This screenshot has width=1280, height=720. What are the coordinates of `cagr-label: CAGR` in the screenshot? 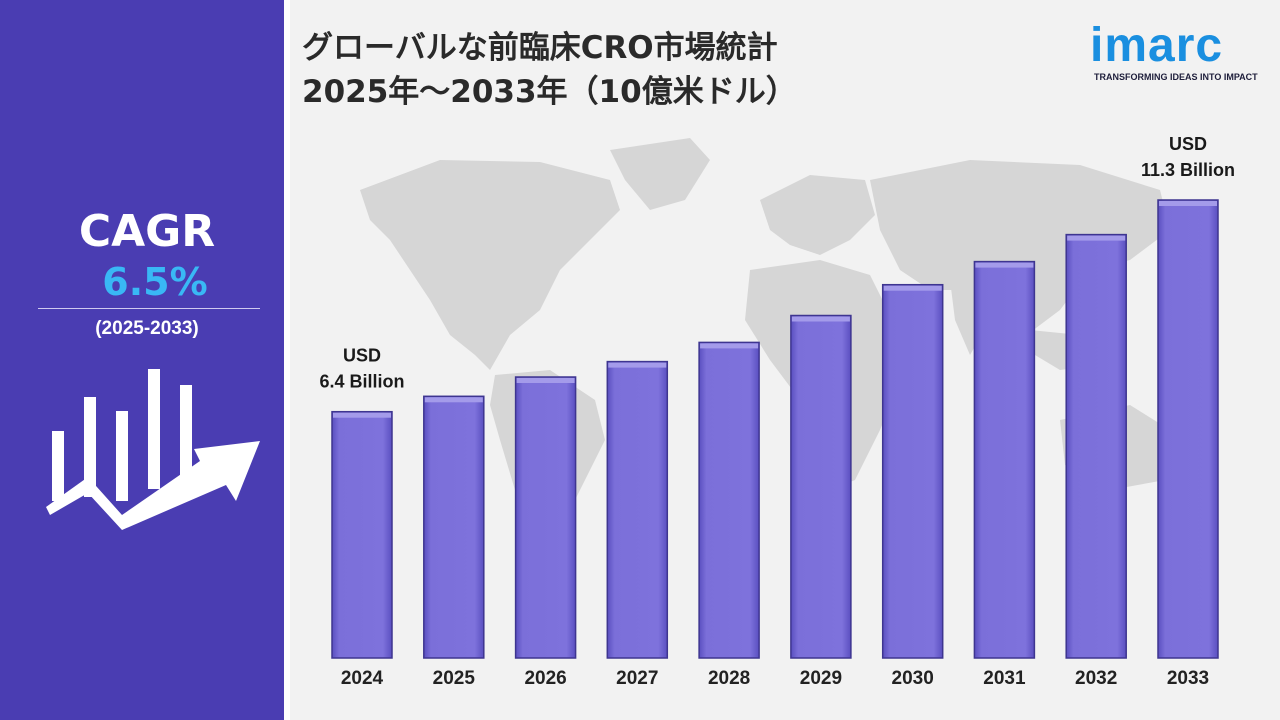 It's located at (147, 231).